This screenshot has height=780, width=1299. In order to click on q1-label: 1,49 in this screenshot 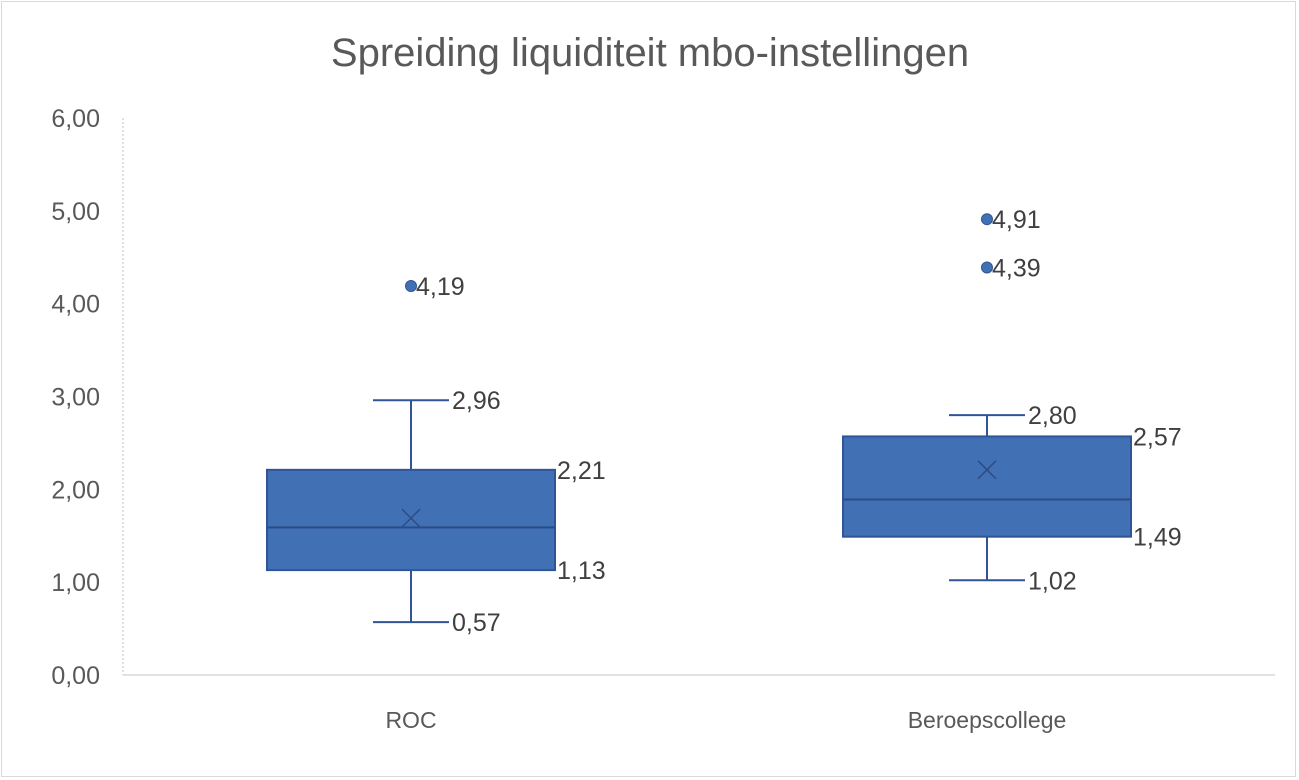, I will do `click(1157, 538)`.